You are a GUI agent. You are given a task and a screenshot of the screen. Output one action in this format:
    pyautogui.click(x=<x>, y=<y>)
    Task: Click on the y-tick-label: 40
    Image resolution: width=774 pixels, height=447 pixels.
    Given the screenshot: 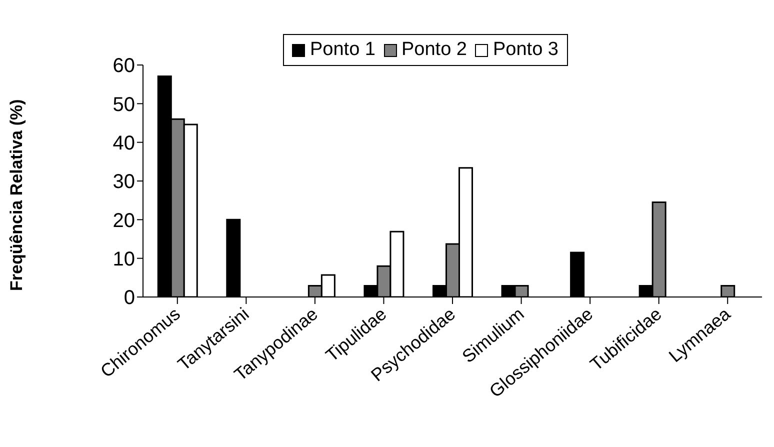 What is the action you would take?
    pyautogui.click(x=123, y=143)
    